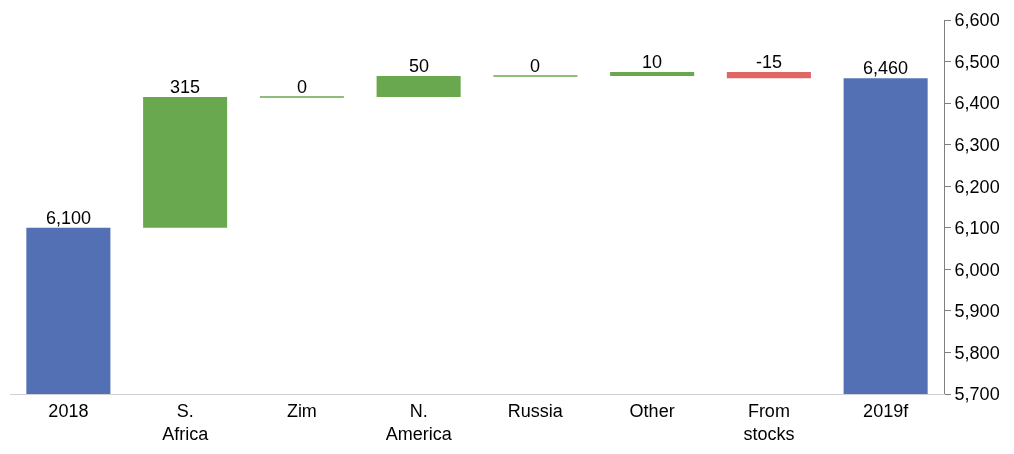 Image resolution: width=1014 pixels, height=454 pixels. Describe the element at coordinates (535, 410) in the screenshot. I see `x-tick-label: Russia` at that location.